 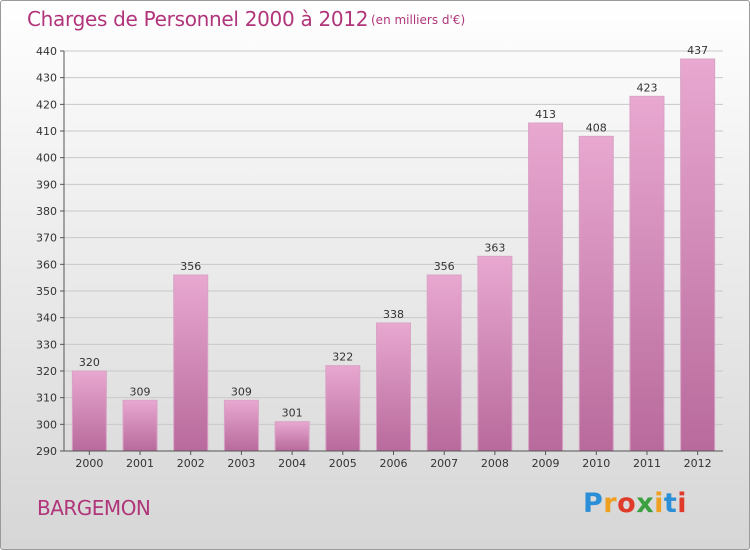 What do you see at coordinates (46, 51) in the screenshot?
I see `y-tick-label: 440` at bounding box center [46, 51].